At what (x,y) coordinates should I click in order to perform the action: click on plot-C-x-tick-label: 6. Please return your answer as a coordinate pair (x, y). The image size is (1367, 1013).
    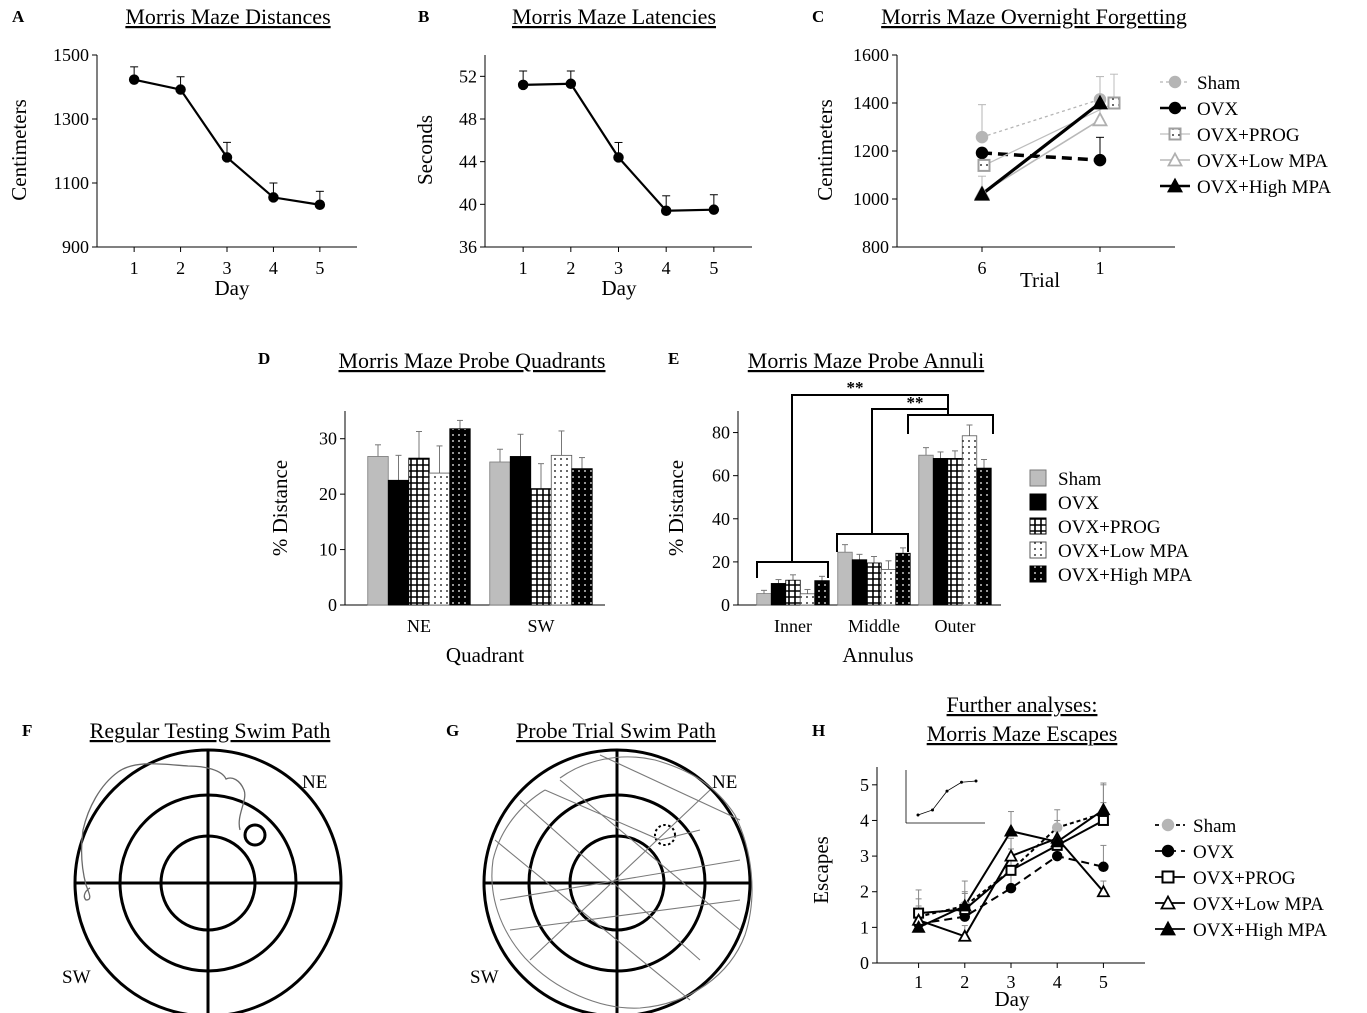
    Looking at the image, I should click on (982, 268).